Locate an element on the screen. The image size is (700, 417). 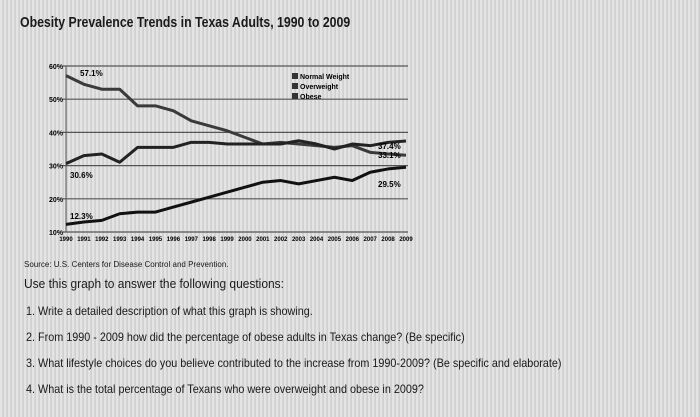
series-line-overweight is located at coordinates (236, 152).